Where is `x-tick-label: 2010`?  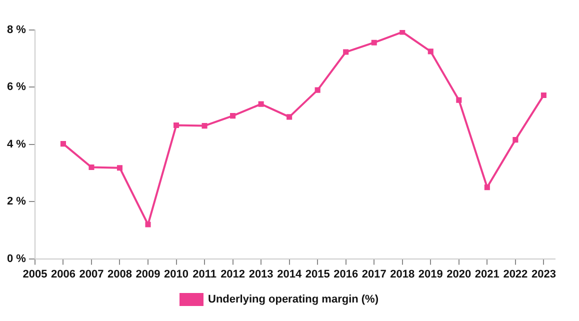
x-tick-label: 2010 is located at coordinates (176, 274).